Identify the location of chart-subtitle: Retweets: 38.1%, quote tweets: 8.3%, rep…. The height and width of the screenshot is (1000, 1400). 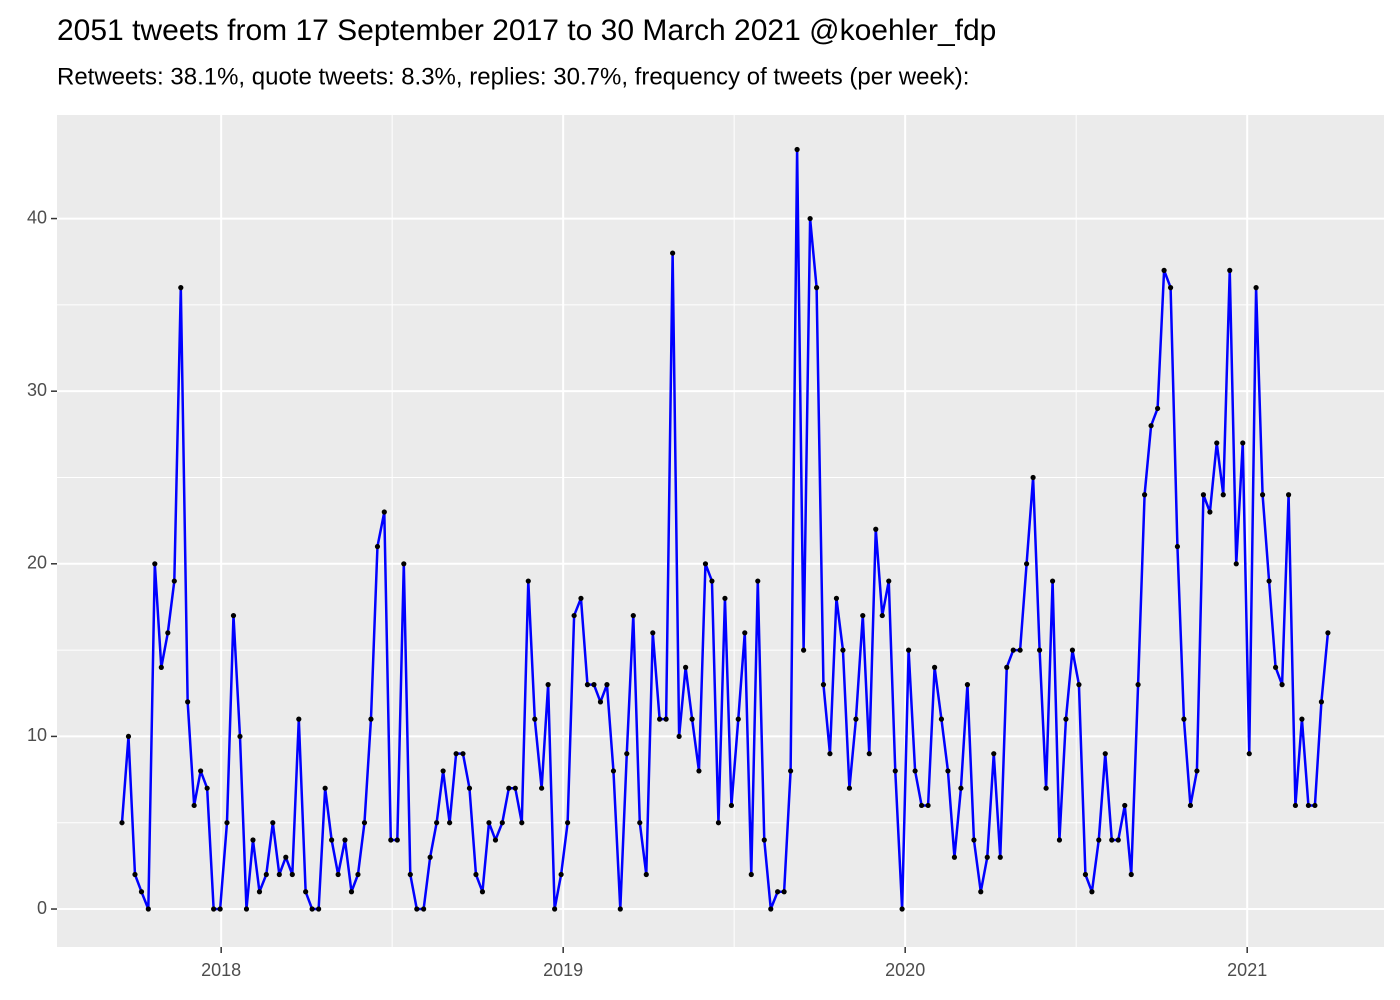
(513, 76).